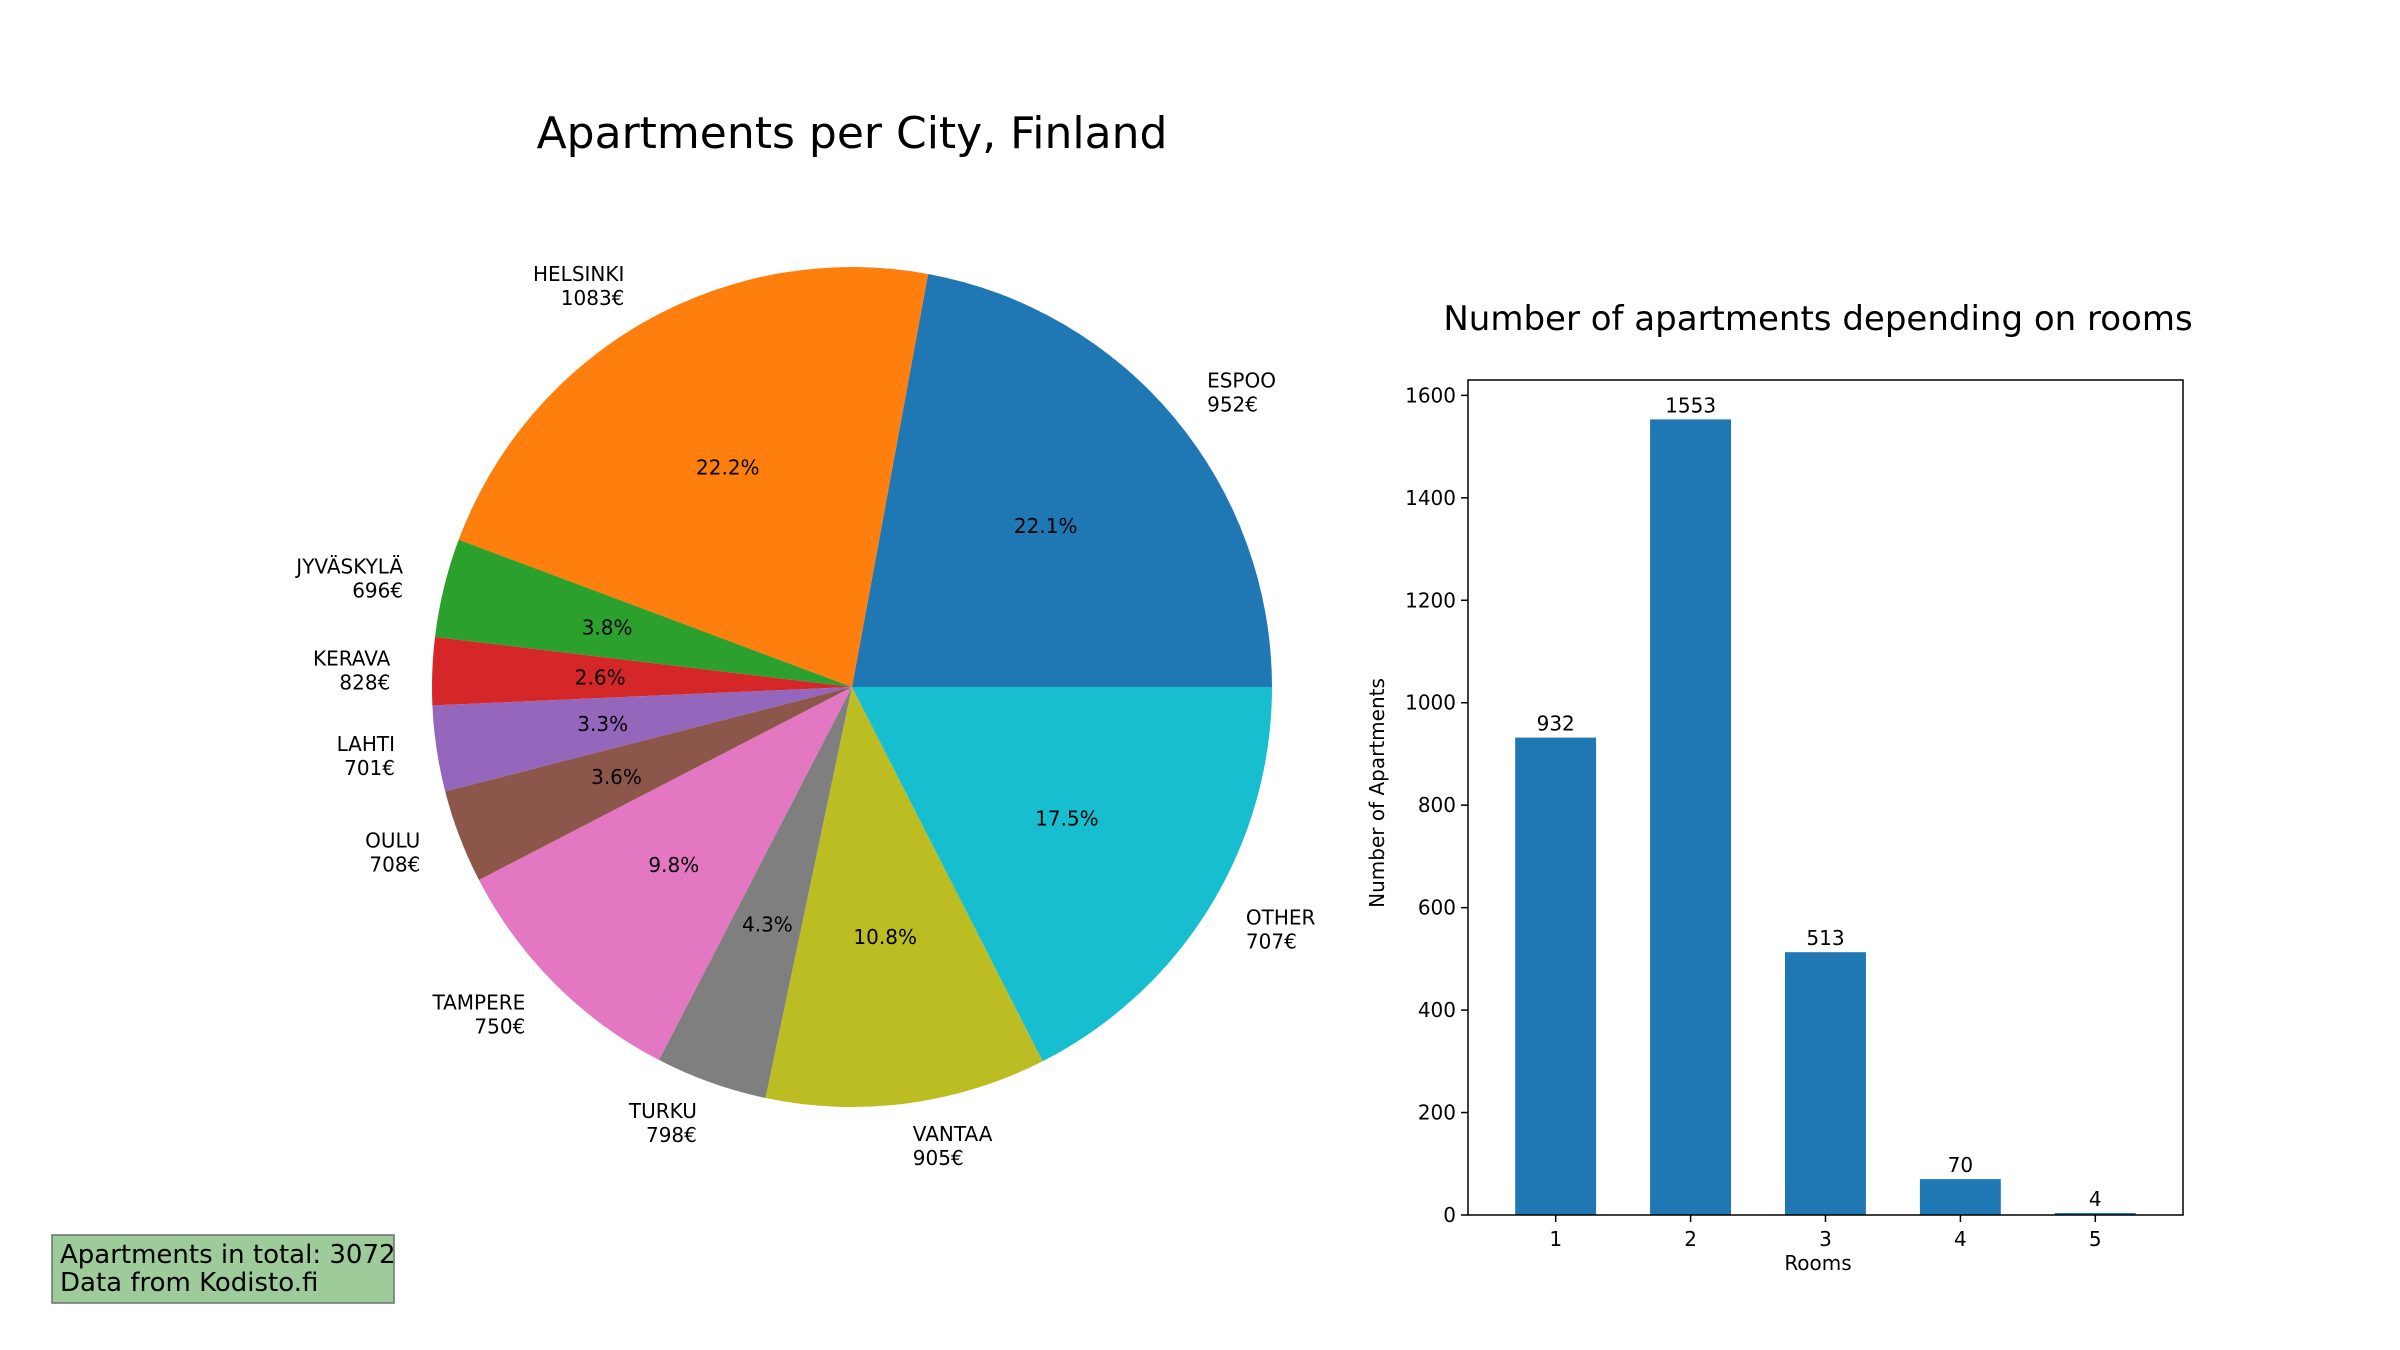 This screenshot has height=1350, width=2400. What do you see at coordinates (904, 897) in the screenshot?
I see `pie-slice-vantaa` at bounding box center [904, 897].